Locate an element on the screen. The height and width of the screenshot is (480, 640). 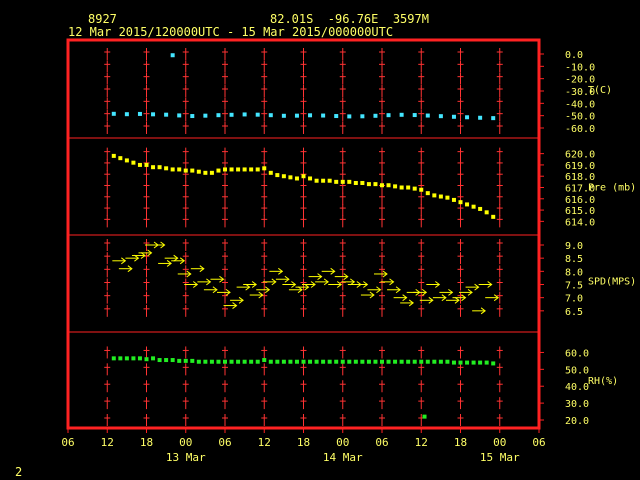
x-tick-label: 06 is located at coordinates (538, 442).